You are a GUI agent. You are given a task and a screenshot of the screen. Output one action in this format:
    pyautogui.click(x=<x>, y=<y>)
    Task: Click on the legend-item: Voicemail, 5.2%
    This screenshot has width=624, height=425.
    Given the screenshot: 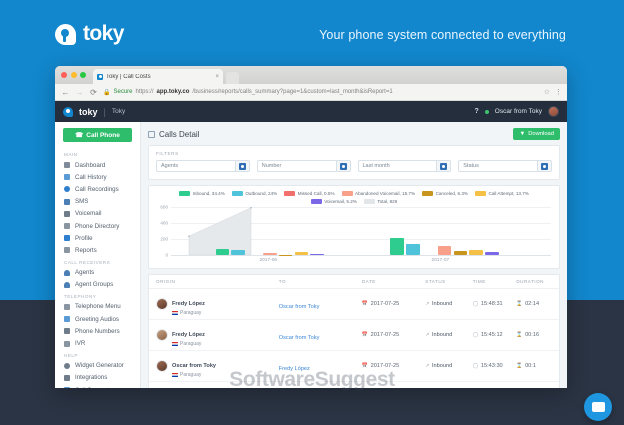 What is the action you would take?
    pyautogui.click(x=333, y=201)
    